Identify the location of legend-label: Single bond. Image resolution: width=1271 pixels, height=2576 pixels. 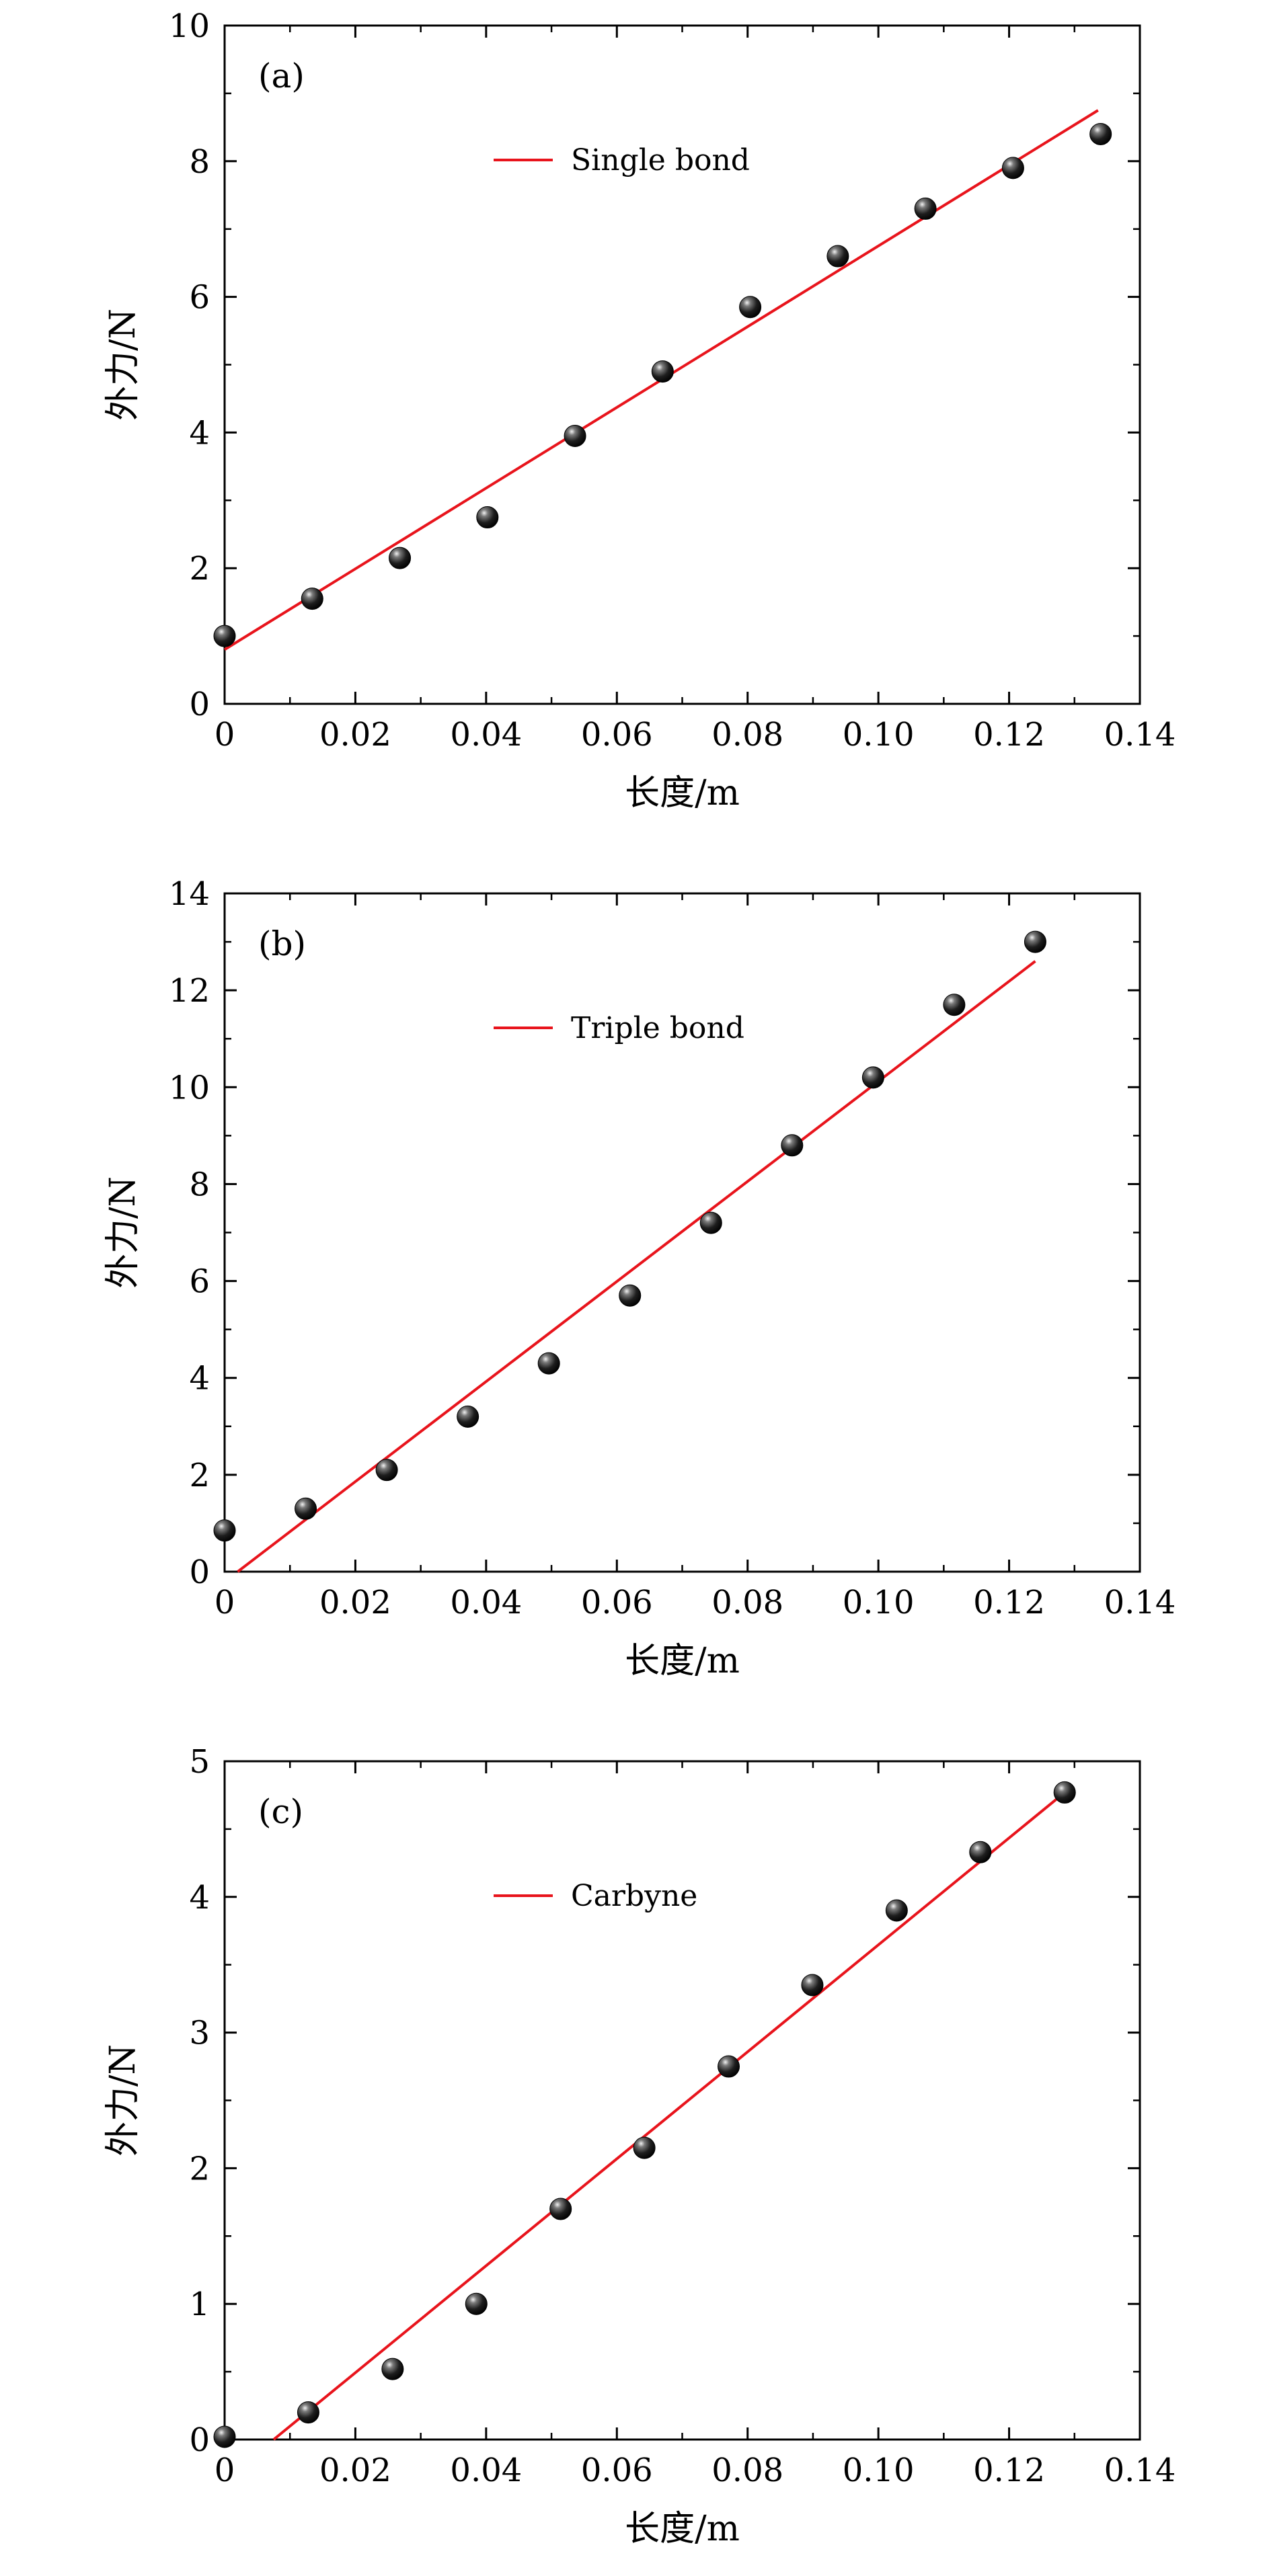
(660, 160).